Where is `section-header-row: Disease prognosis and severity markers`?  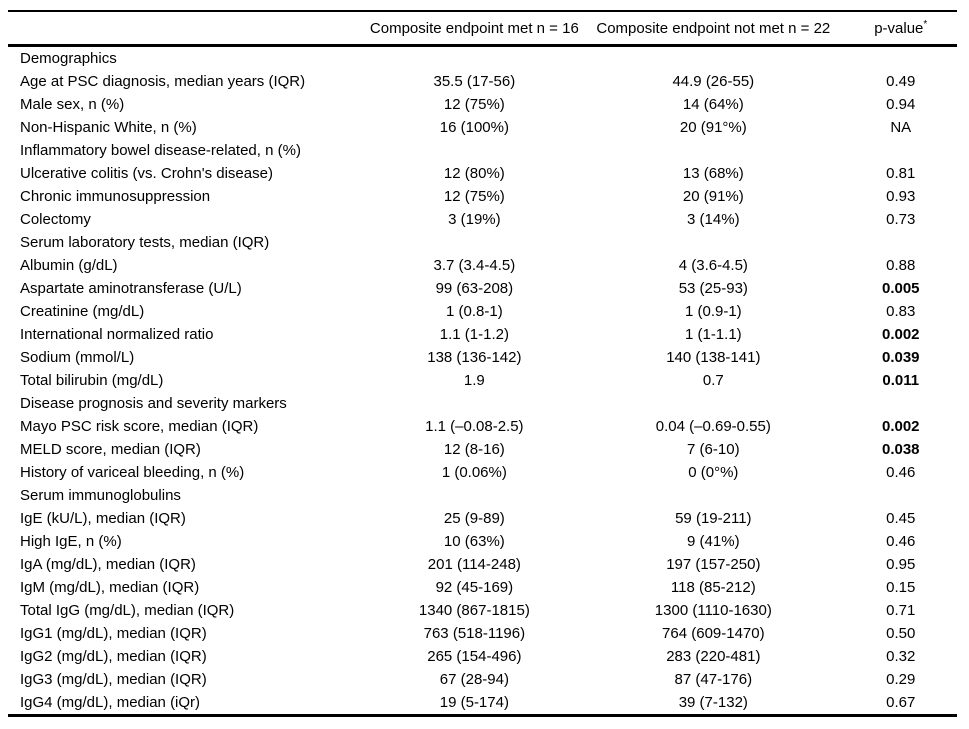 section-header-row: Disease prognosis and severity markers is located at coordinates (482, 403).